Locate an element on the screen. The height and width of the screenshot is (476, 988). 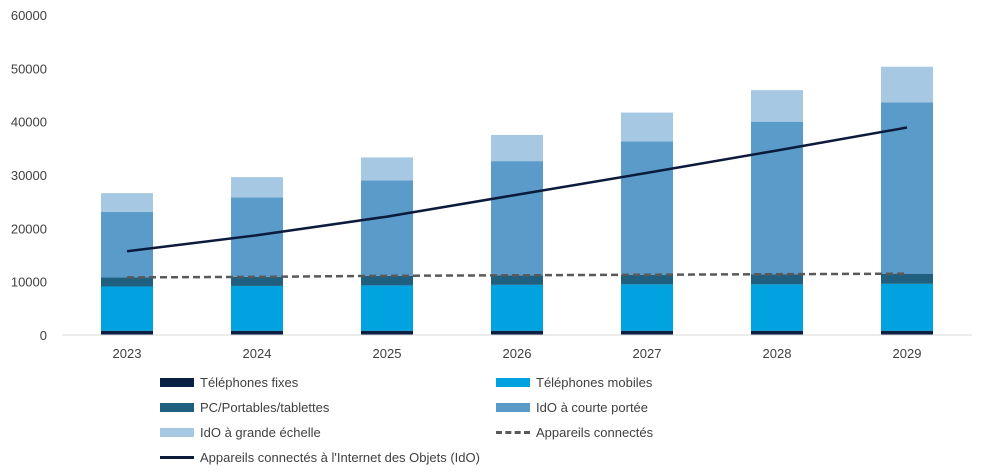
legend-item-telephones-fixes: Téléphones fixes is located at coordinates (229, 382).